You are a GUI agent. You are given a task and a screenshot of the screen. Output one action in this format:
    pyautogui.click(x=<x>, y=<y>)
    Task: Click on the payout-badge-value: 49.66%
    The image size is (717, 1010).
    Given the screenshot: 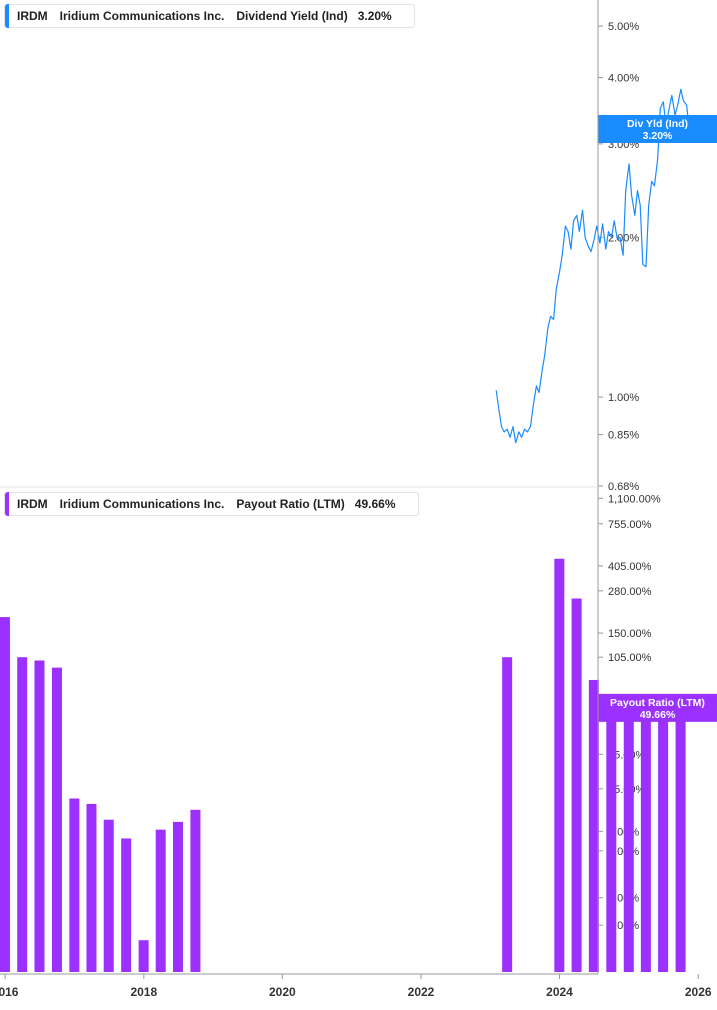 What is the action you would take?
    pyautogui.click(x=658, y=715)
    